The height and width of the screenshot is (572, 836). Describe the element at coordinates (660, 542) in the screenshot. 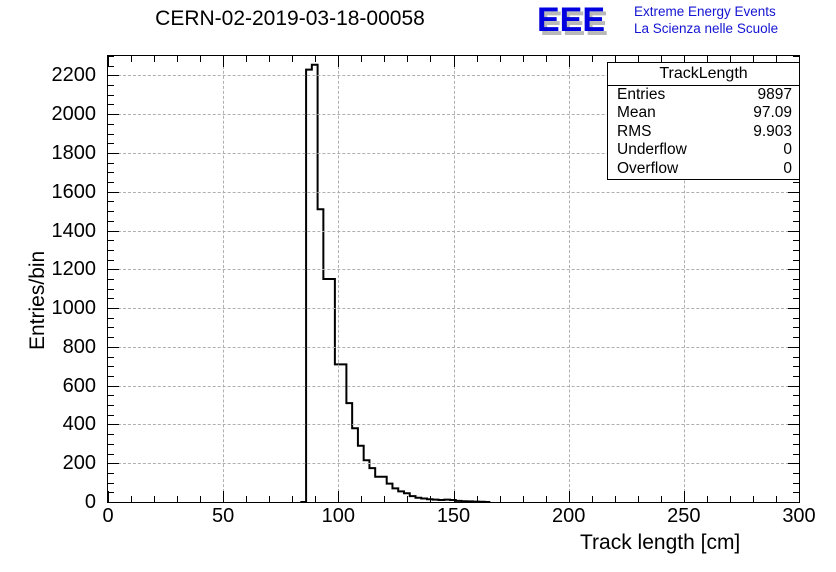

I see `x-axis-title: Track length [cm]` at that location.